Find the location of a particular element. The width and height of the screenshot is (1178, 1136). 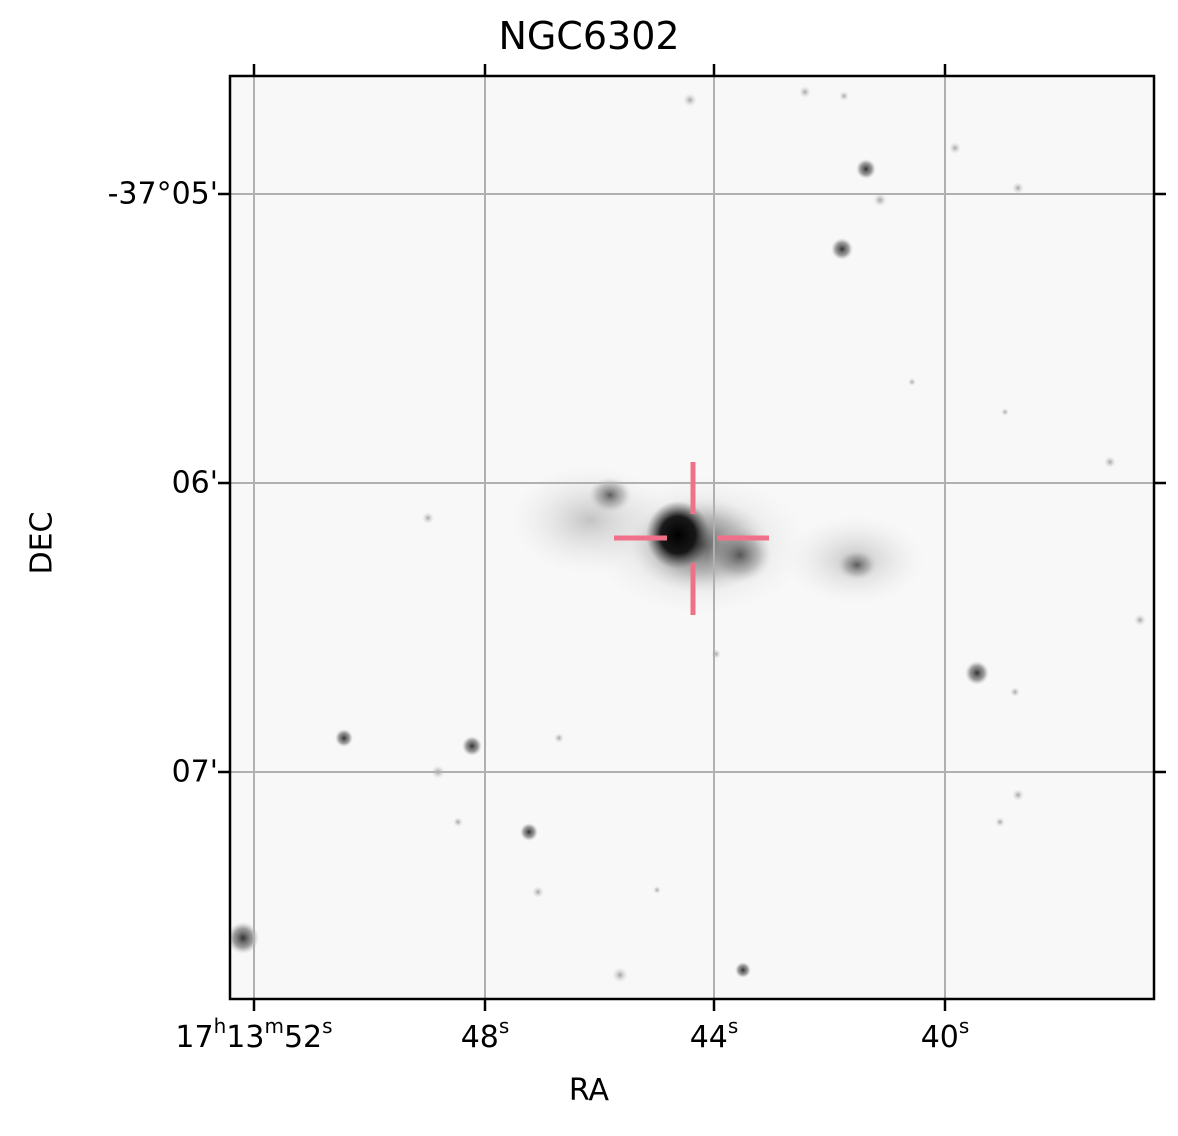

y-tick-label: 07' is located at coordinates (194, 772).